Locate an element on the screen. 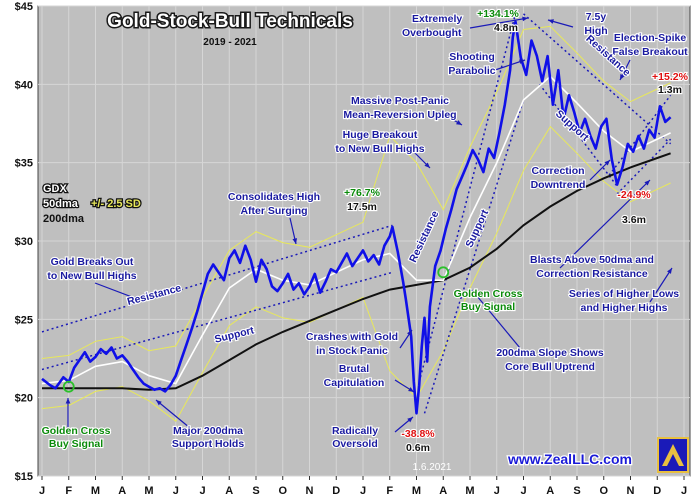 The height and width of the screenshot is (500, 700). annotation-label: Radically is located at coordinates (355, 431).